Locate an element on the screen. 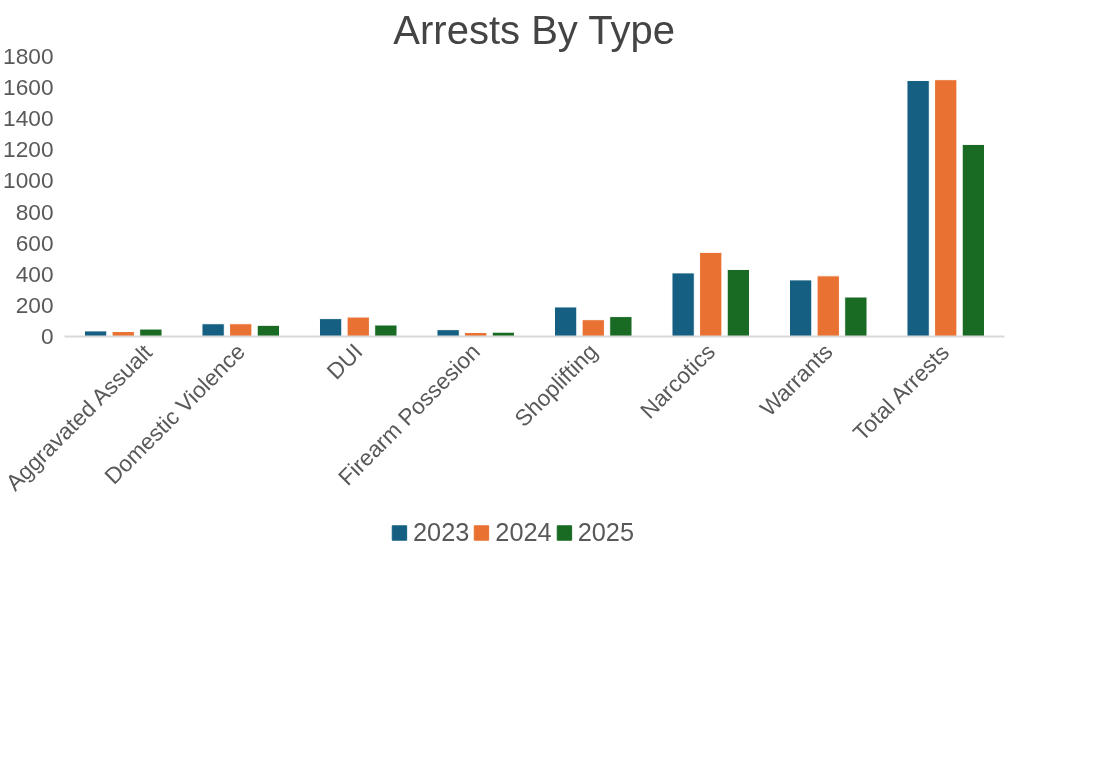 The image size is (1107, 761). chart-title: Arrests By Type is located at coordinates (534, 29).